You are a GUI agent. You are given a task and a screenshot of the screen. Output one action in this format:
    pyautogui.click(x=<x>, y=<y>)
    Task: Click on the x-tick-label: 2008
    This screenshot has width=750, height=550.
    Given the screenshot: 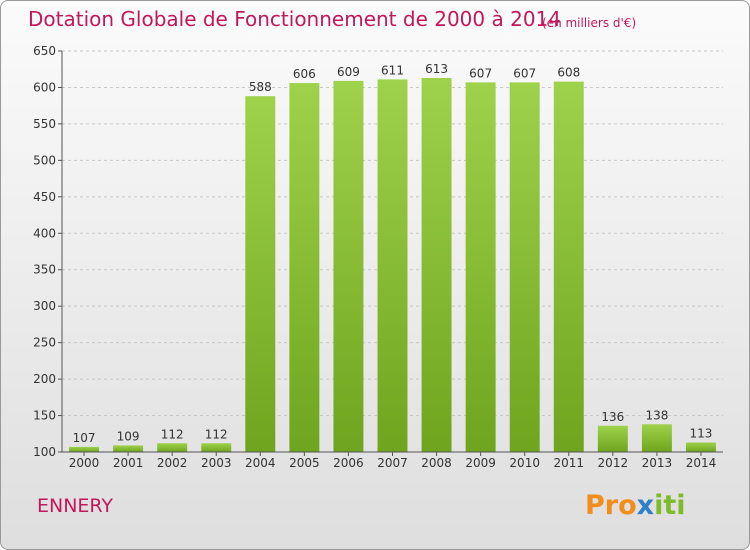 What is the action you would take?
    pyautogui.click(x=436, y=463)
    